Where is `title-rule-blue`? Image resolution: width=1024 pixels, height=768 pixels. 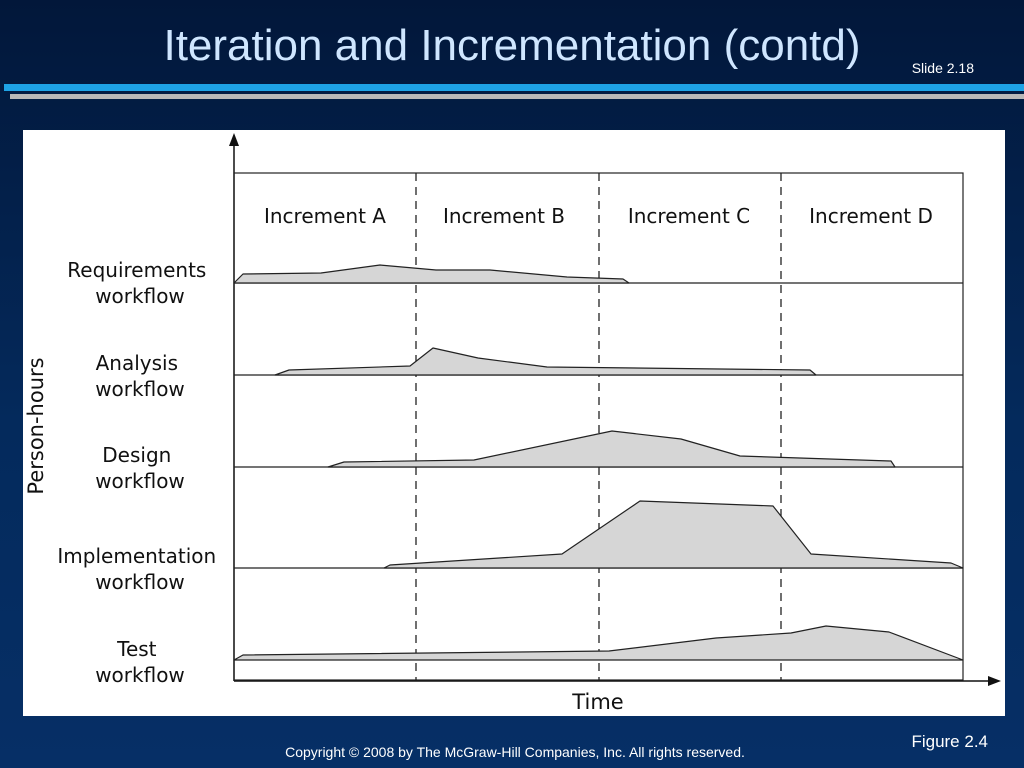
title-rule-blue is located at coordinates (514, 87).